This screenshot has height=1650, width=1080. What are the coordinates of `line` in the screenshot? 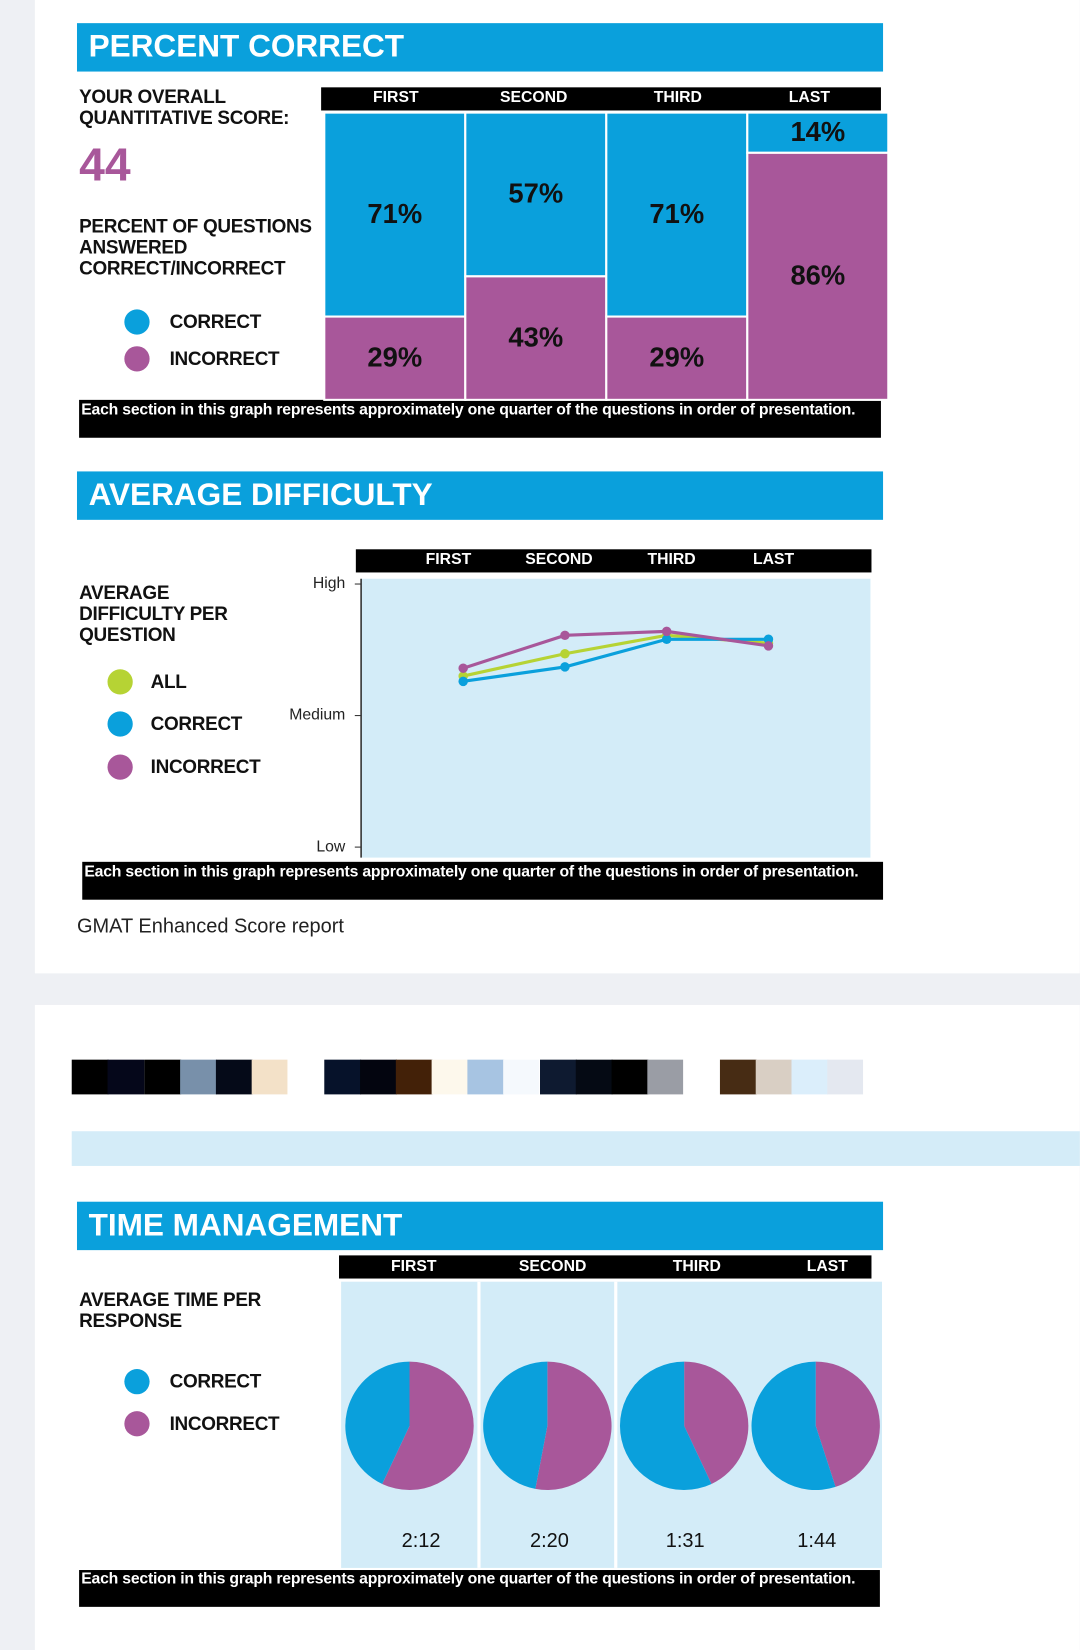 It's located at (615, 649).